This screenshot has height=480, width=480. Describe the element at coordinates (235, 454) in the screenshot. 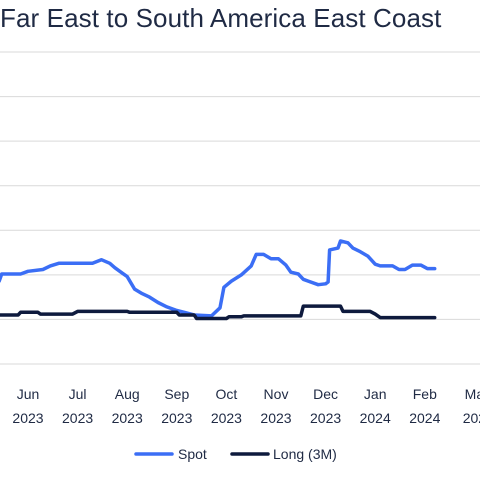

I see `legend: Spot Long (3M)` at that location.